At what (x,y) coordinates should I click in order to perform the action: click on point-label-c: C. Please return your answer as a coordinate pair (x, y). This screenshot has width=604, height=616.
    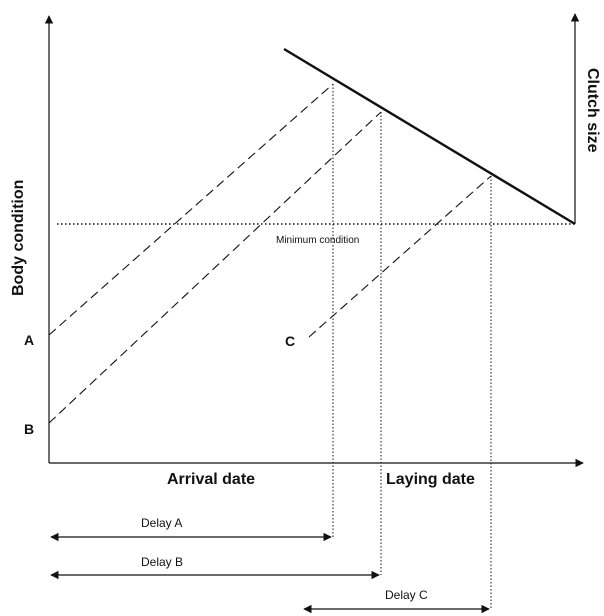
    Looking at the image, I should click on (290, 341).